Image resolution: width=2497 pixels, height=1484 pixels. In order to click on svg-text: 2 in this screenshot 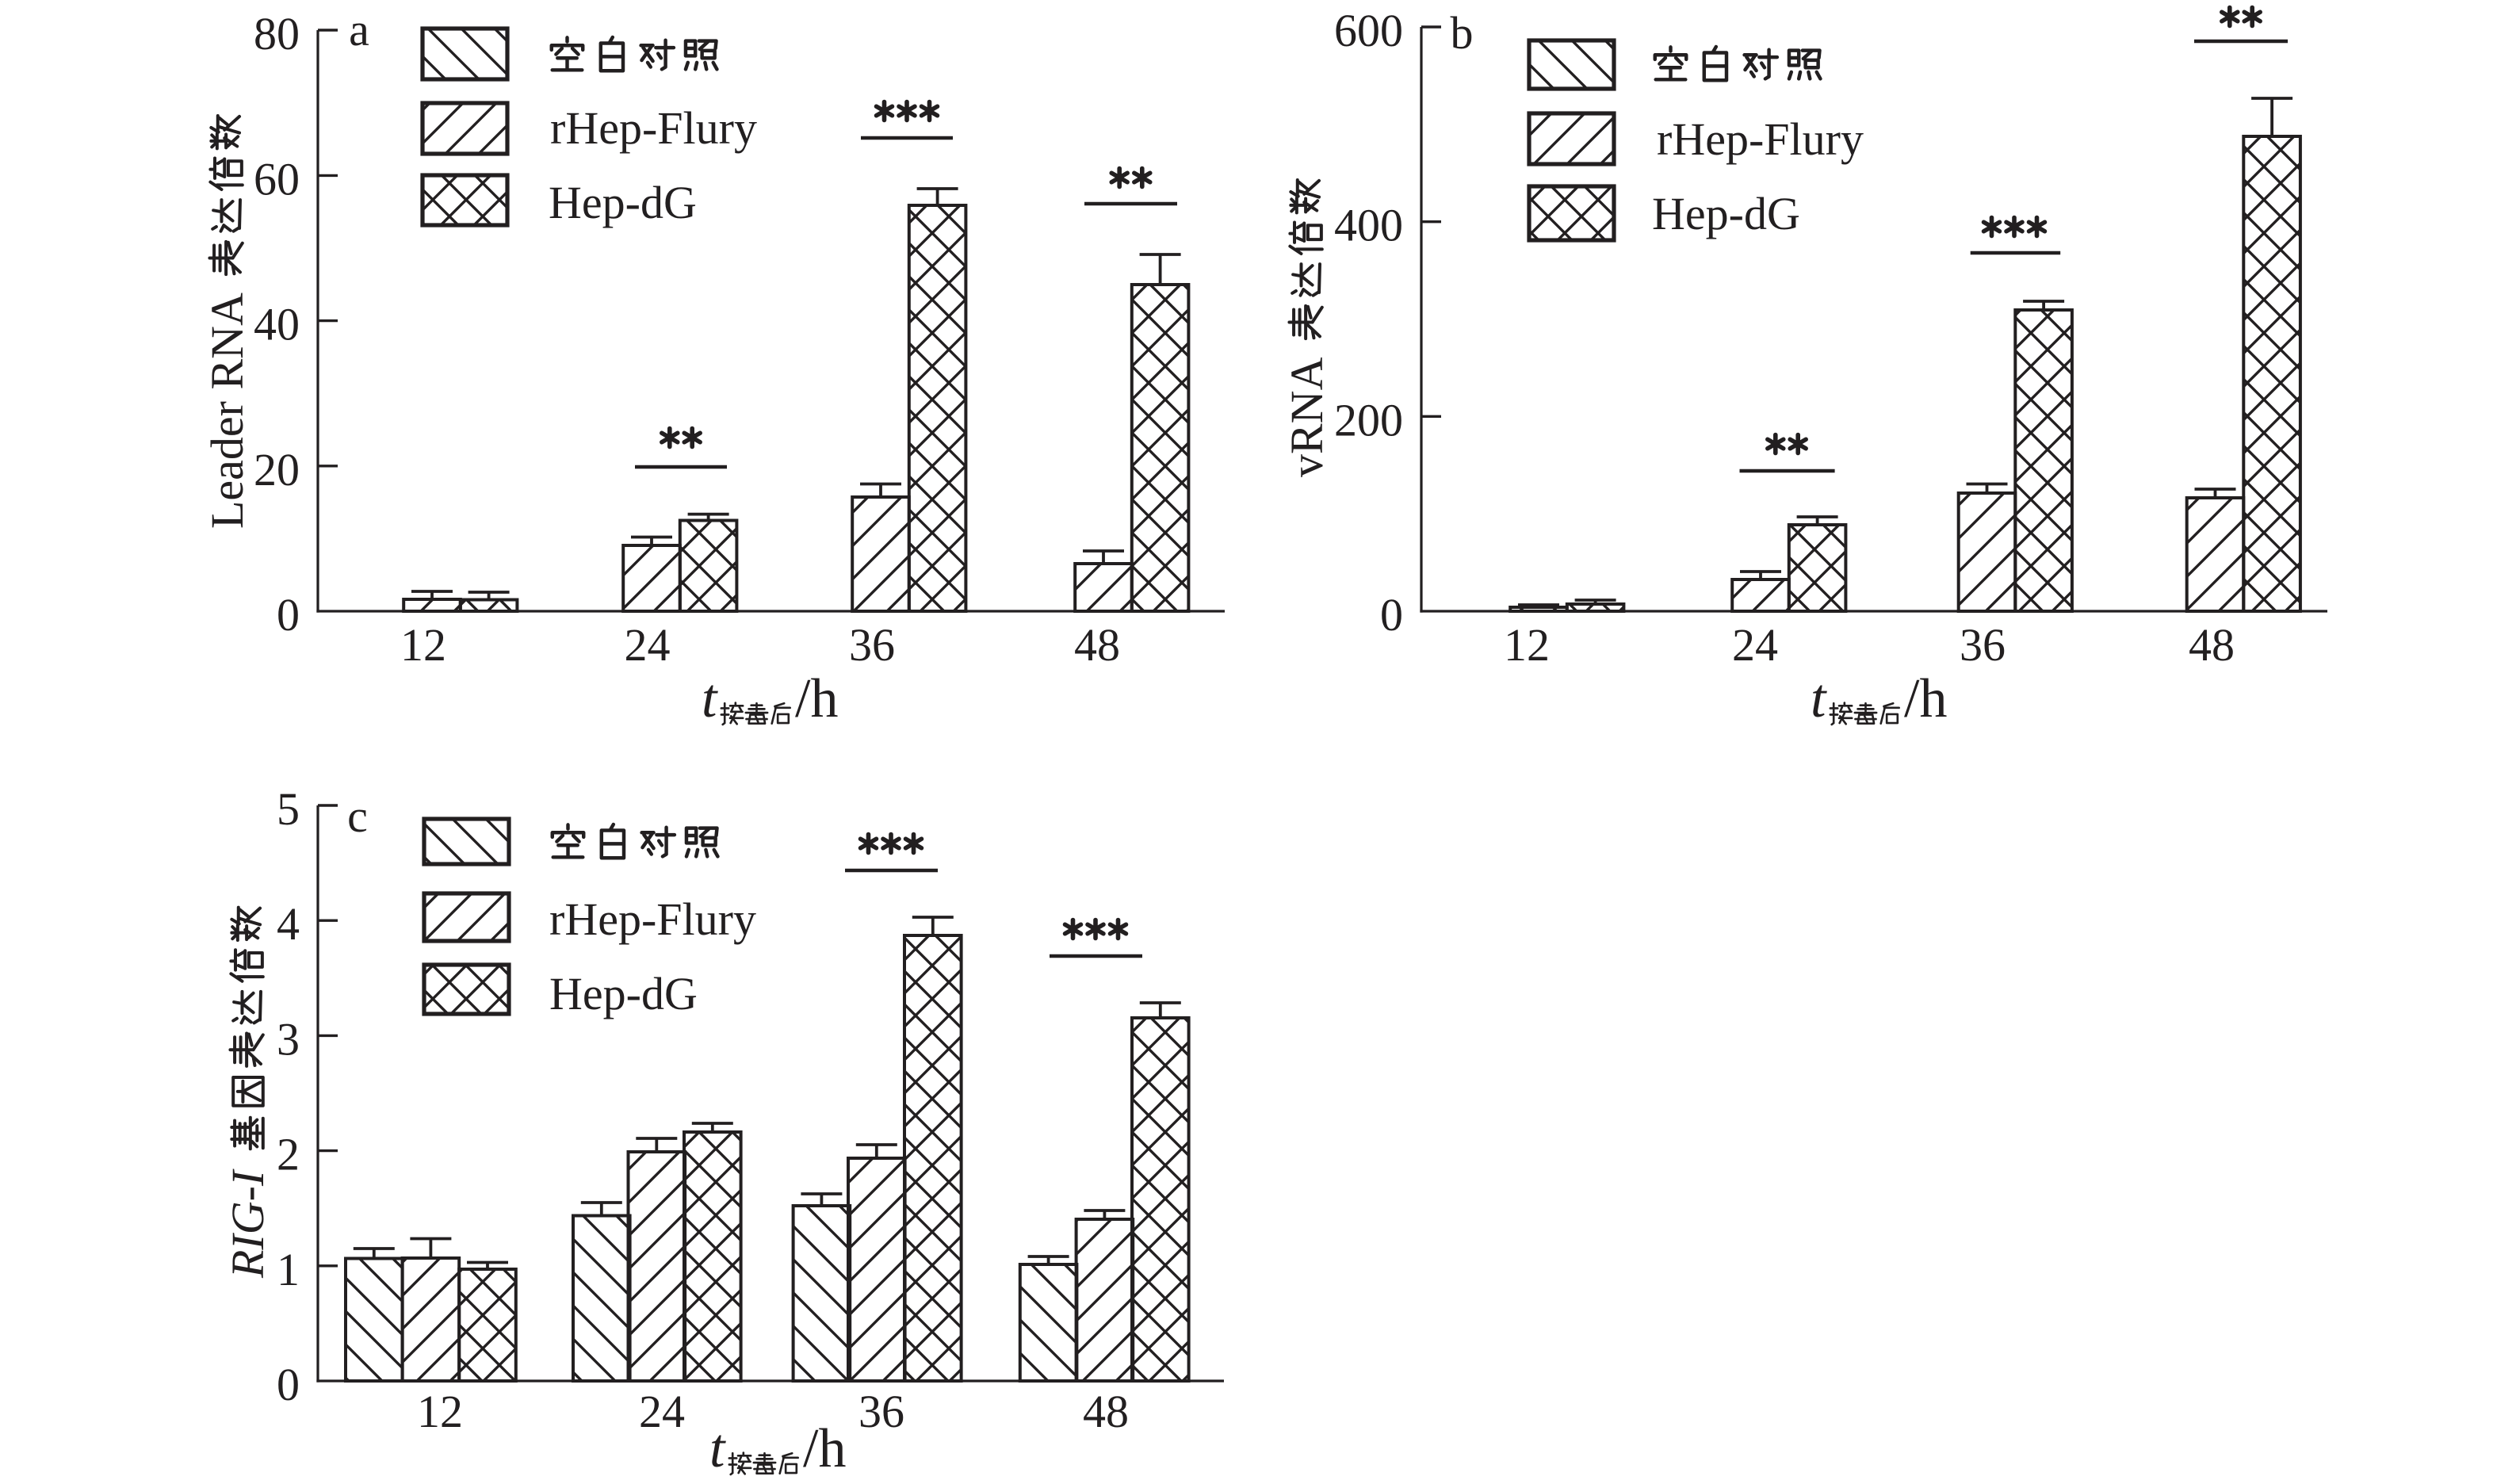, I will do `click(288, 1154)`.